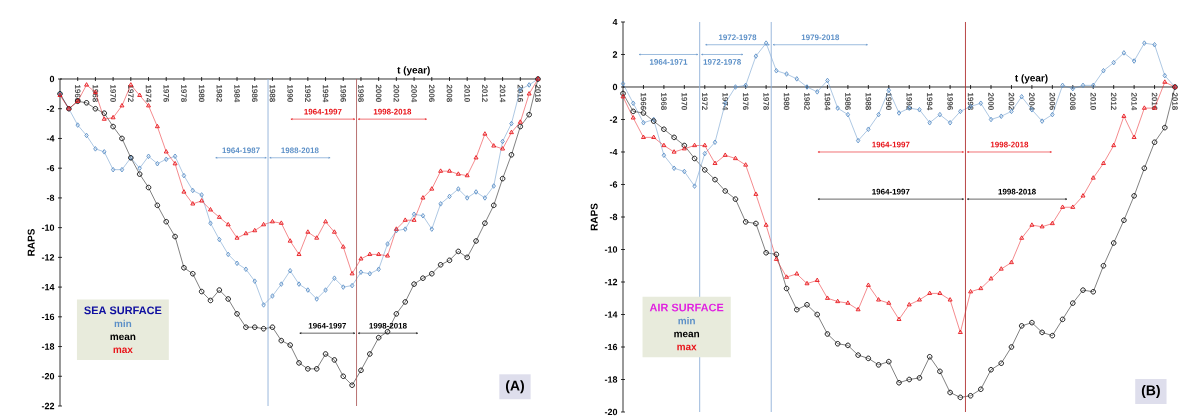 The width and height of the screenshot is (1196, 419). What do you see at coordinates (613, 152) in the screenshot?
I see `y-tick-label: -4` at bounding box center [613, 152].